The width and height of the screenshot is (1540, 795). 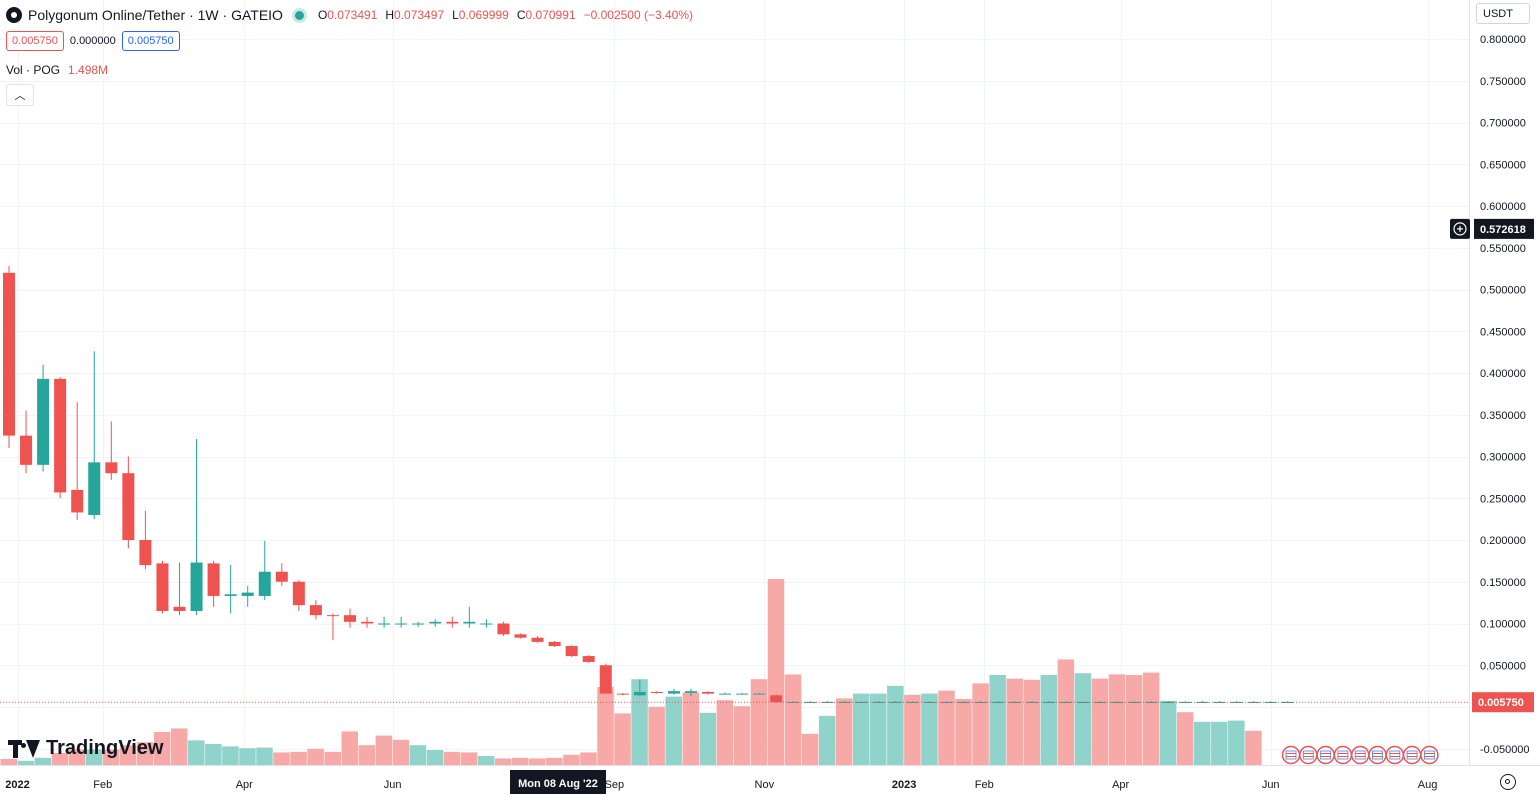 I want to click on price-tick-label: 0.750000, so click(x=1503, y=82).